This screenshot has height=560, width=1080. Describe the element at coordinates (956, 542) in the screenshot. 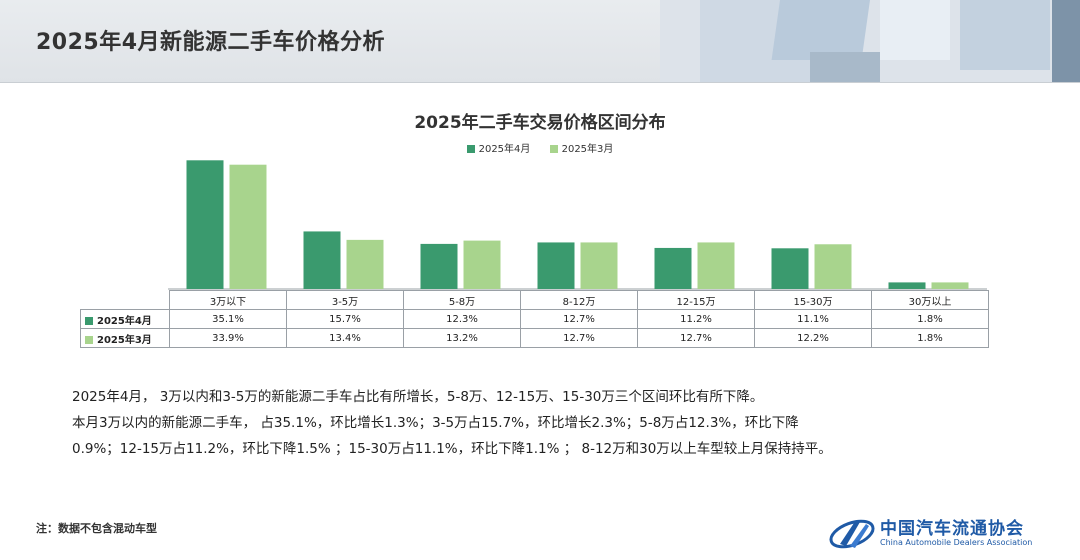

I see `logo-text-en: China Automobile Dealers Association` at that location.